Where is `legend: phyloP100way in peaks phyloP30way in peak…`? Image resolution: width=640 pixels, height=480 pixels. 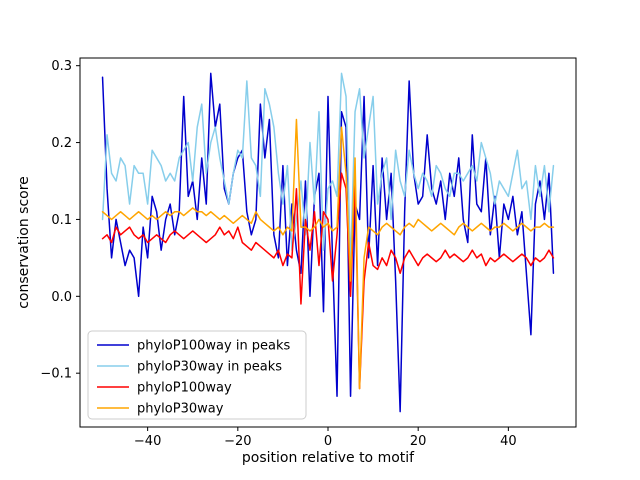
legend: phyloP100way in peaks phyloP30way in peak… is located at coordinates (197, 375).